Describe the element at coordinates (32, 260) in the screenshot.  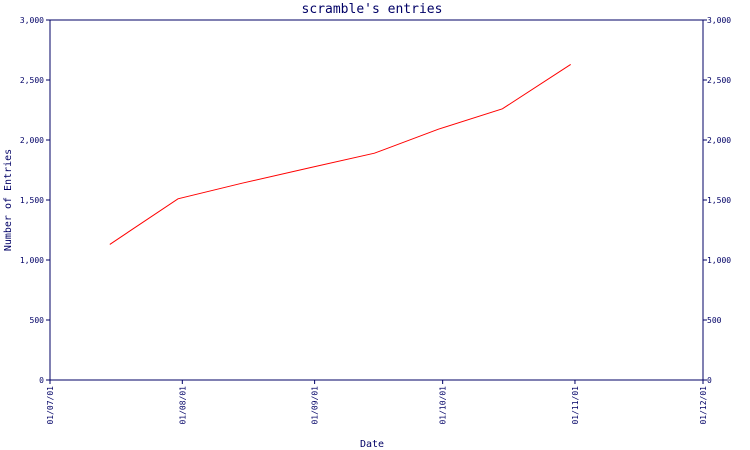
I see `y-tick-label-left: 1,000` at that location.